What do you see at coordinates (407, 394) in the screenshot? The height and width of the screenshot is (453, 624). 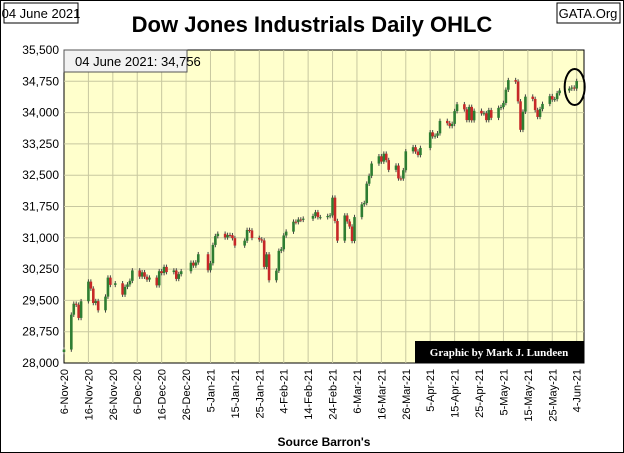 I see `x-tick-label: 26-Mar-21` at bounding box center [407, 394].